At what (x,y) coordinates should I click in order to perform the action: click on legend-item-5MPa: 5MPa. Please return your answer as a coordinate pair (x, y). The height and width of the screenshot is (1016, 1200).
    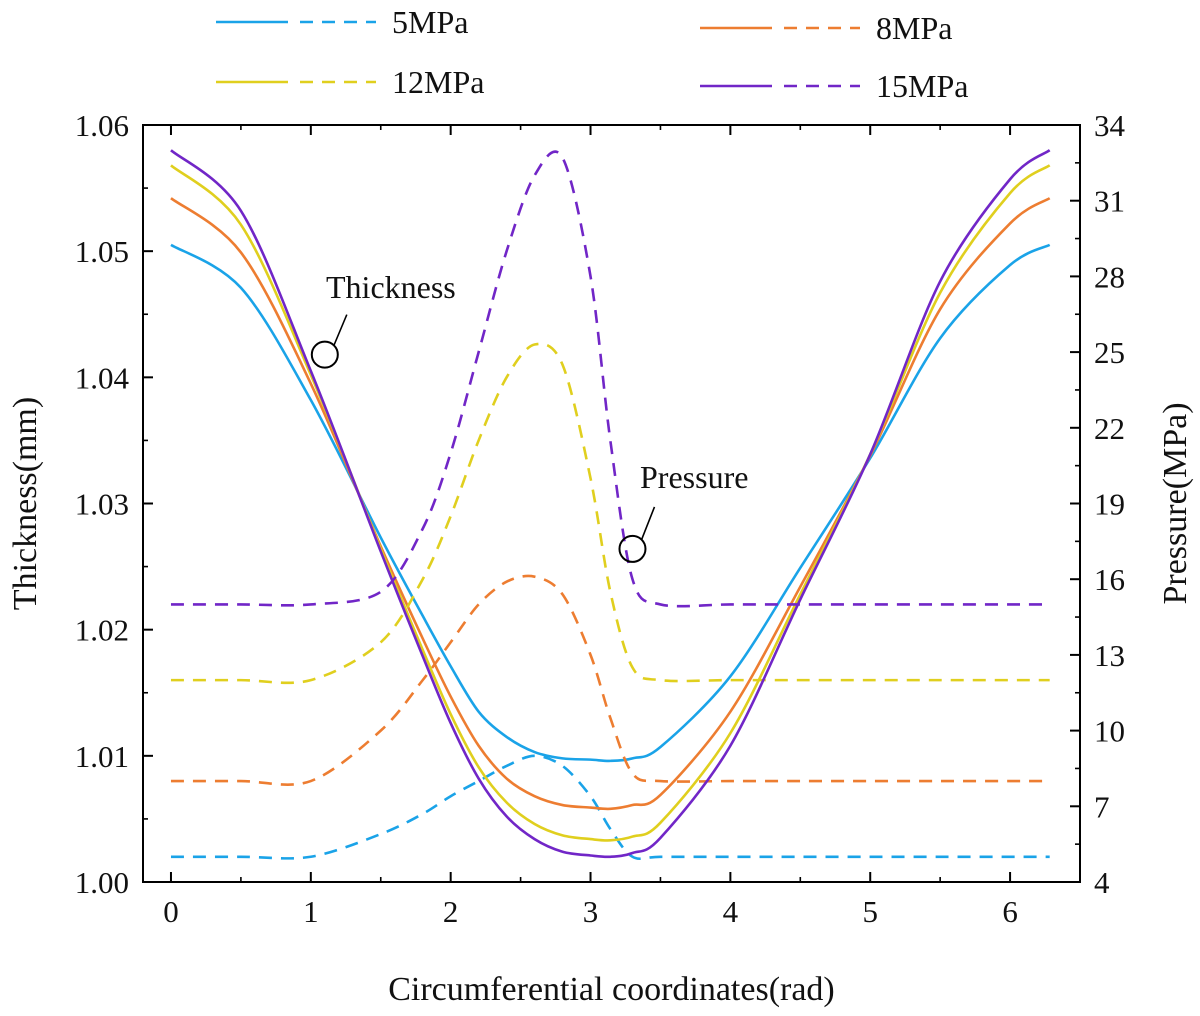
    Looking at the image, I should click on (342, 22).